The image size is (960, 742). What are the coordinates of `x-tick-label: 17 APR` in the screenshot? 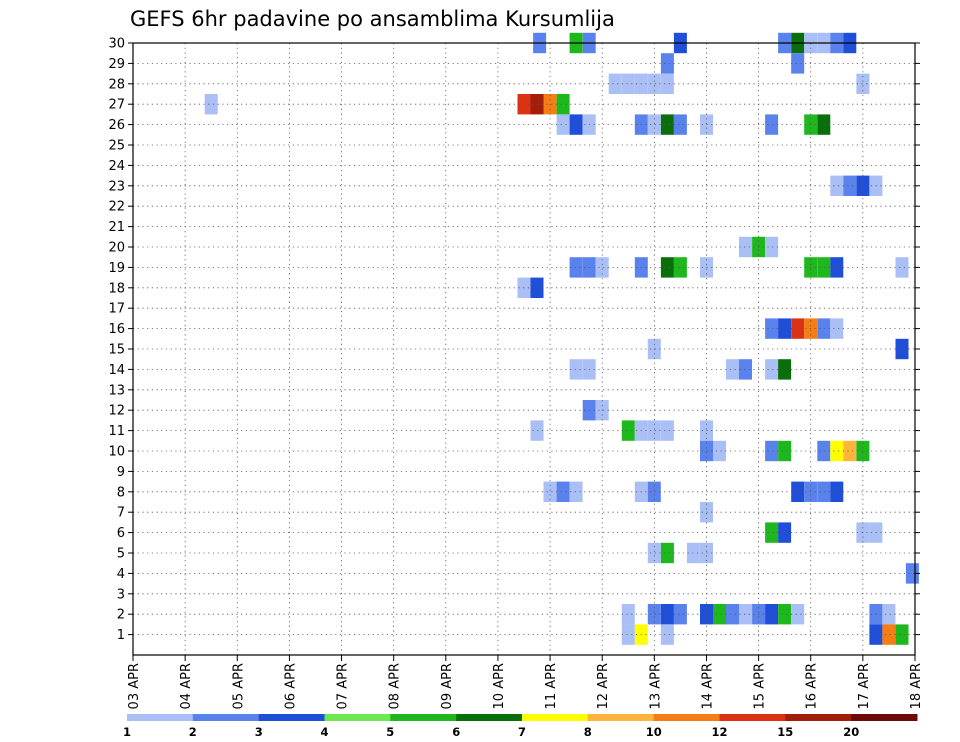 It's located at (864, 686).